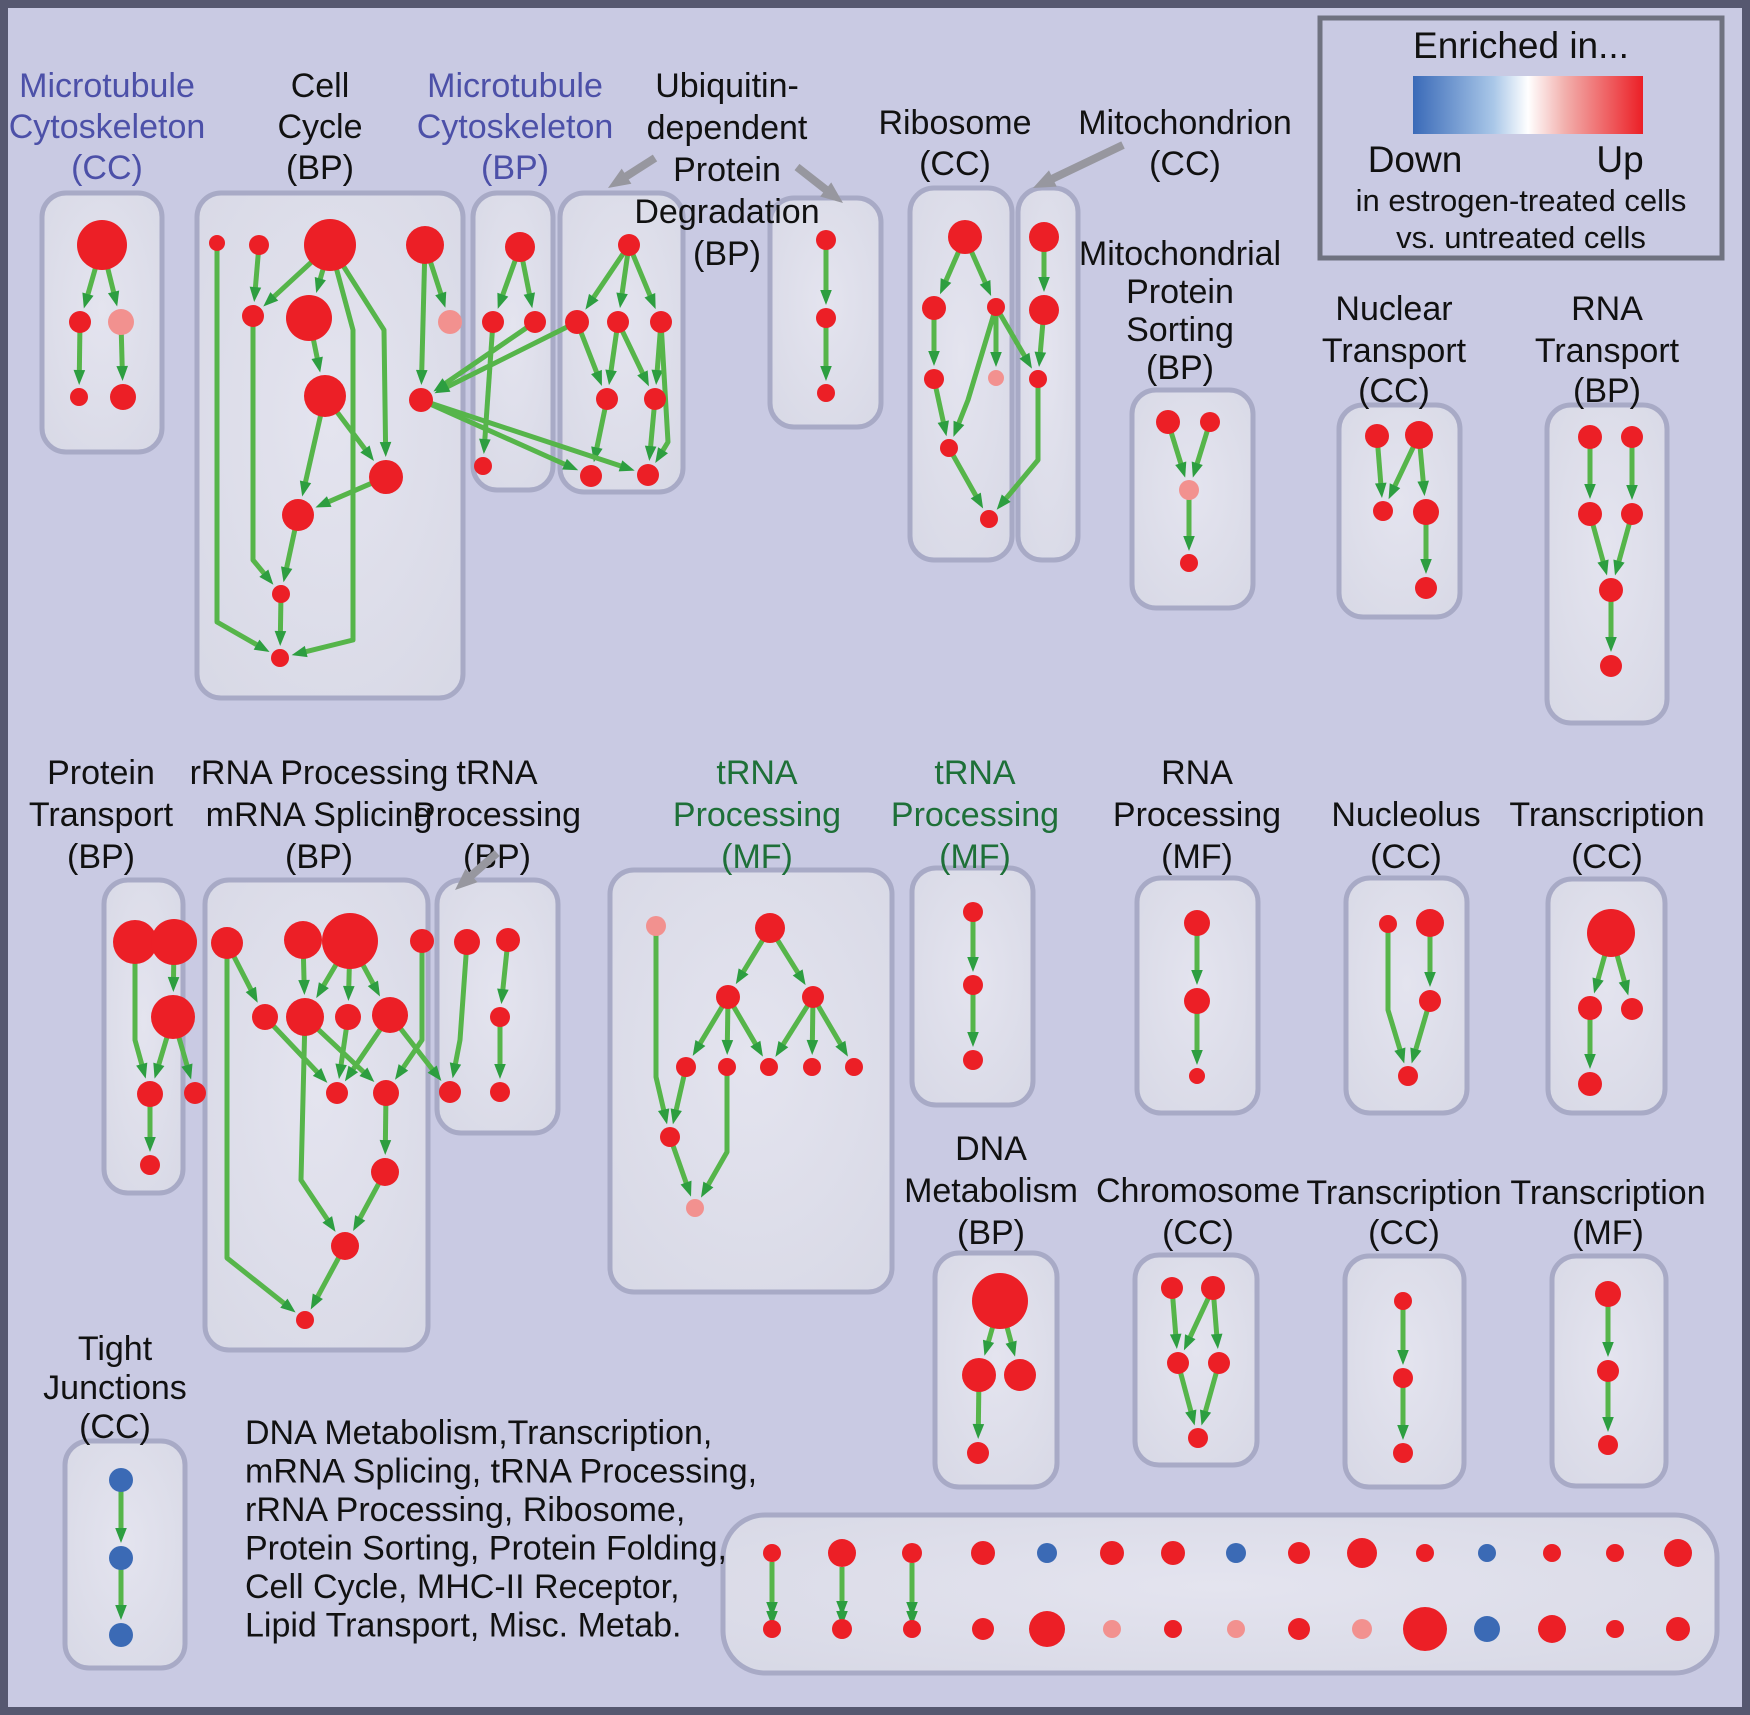 Image resolution: width=1750 pixels, height=1715 pixels. What do you see at coordinates (1196, 1360) in the screenshot?
I see `cluster-box-chromosome` at bounding box center [1196, 1360].